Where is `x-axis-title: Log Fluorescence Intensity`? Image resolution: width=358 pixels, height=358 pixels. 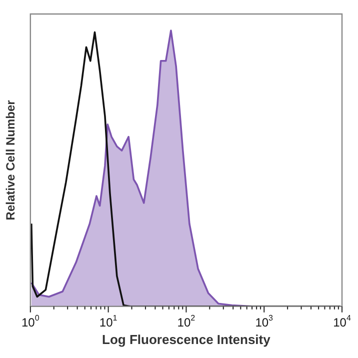 x-axis-title: Log Fluorescence Intensity is located at coordinates (187, 339).